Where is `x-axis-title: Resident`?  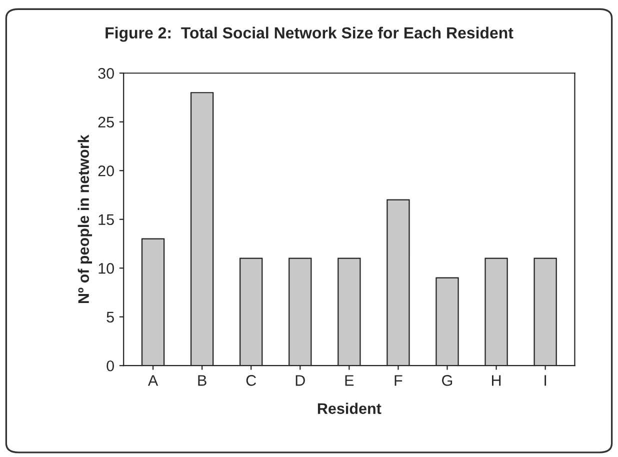 x-axis-title: Resident is located at coordinates (350, 408).